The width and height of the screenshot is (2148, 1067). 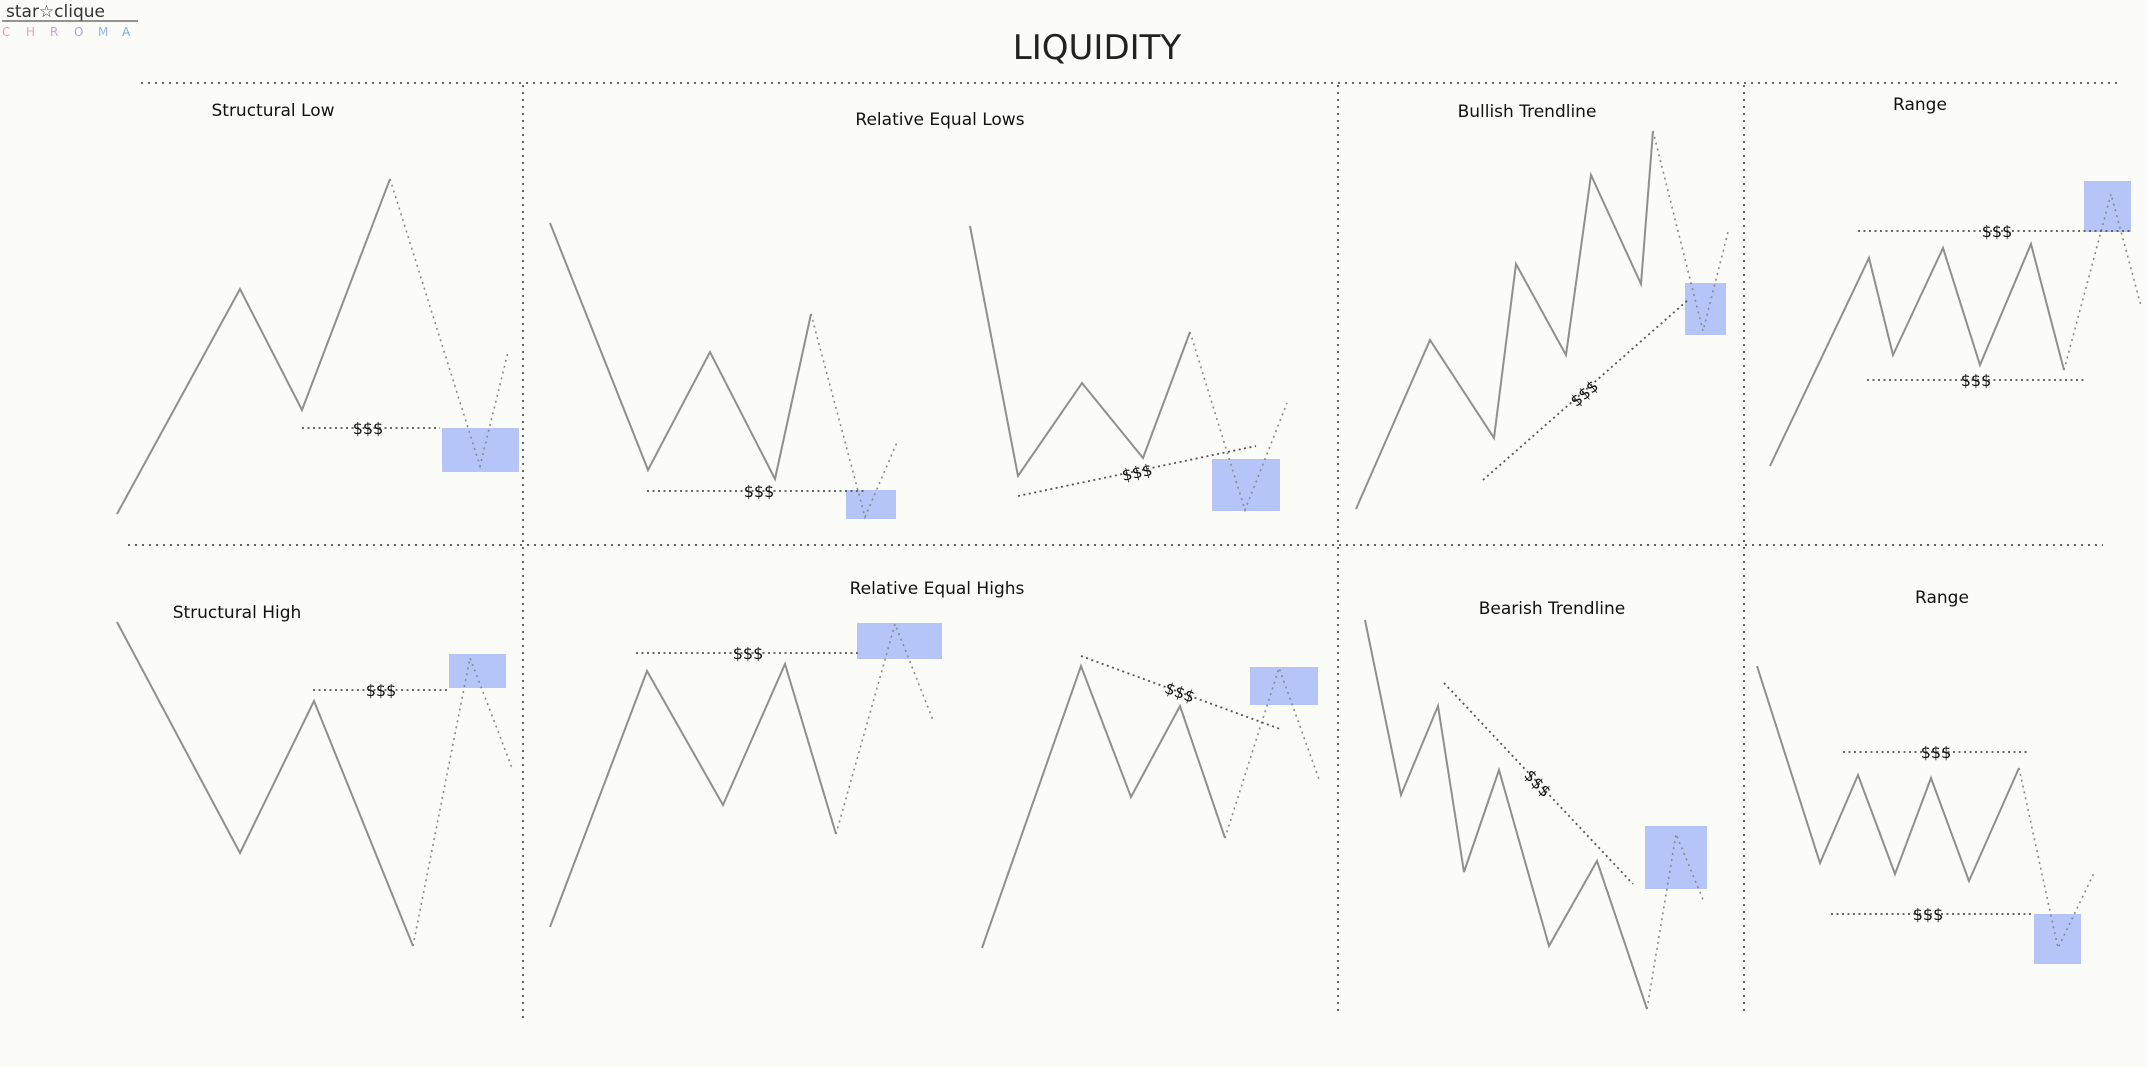 What do you see at coordinates (1552, 609) in the screenshot?
I see `panel-title: Bearish Trendline` at bounding box center [1552, 609].